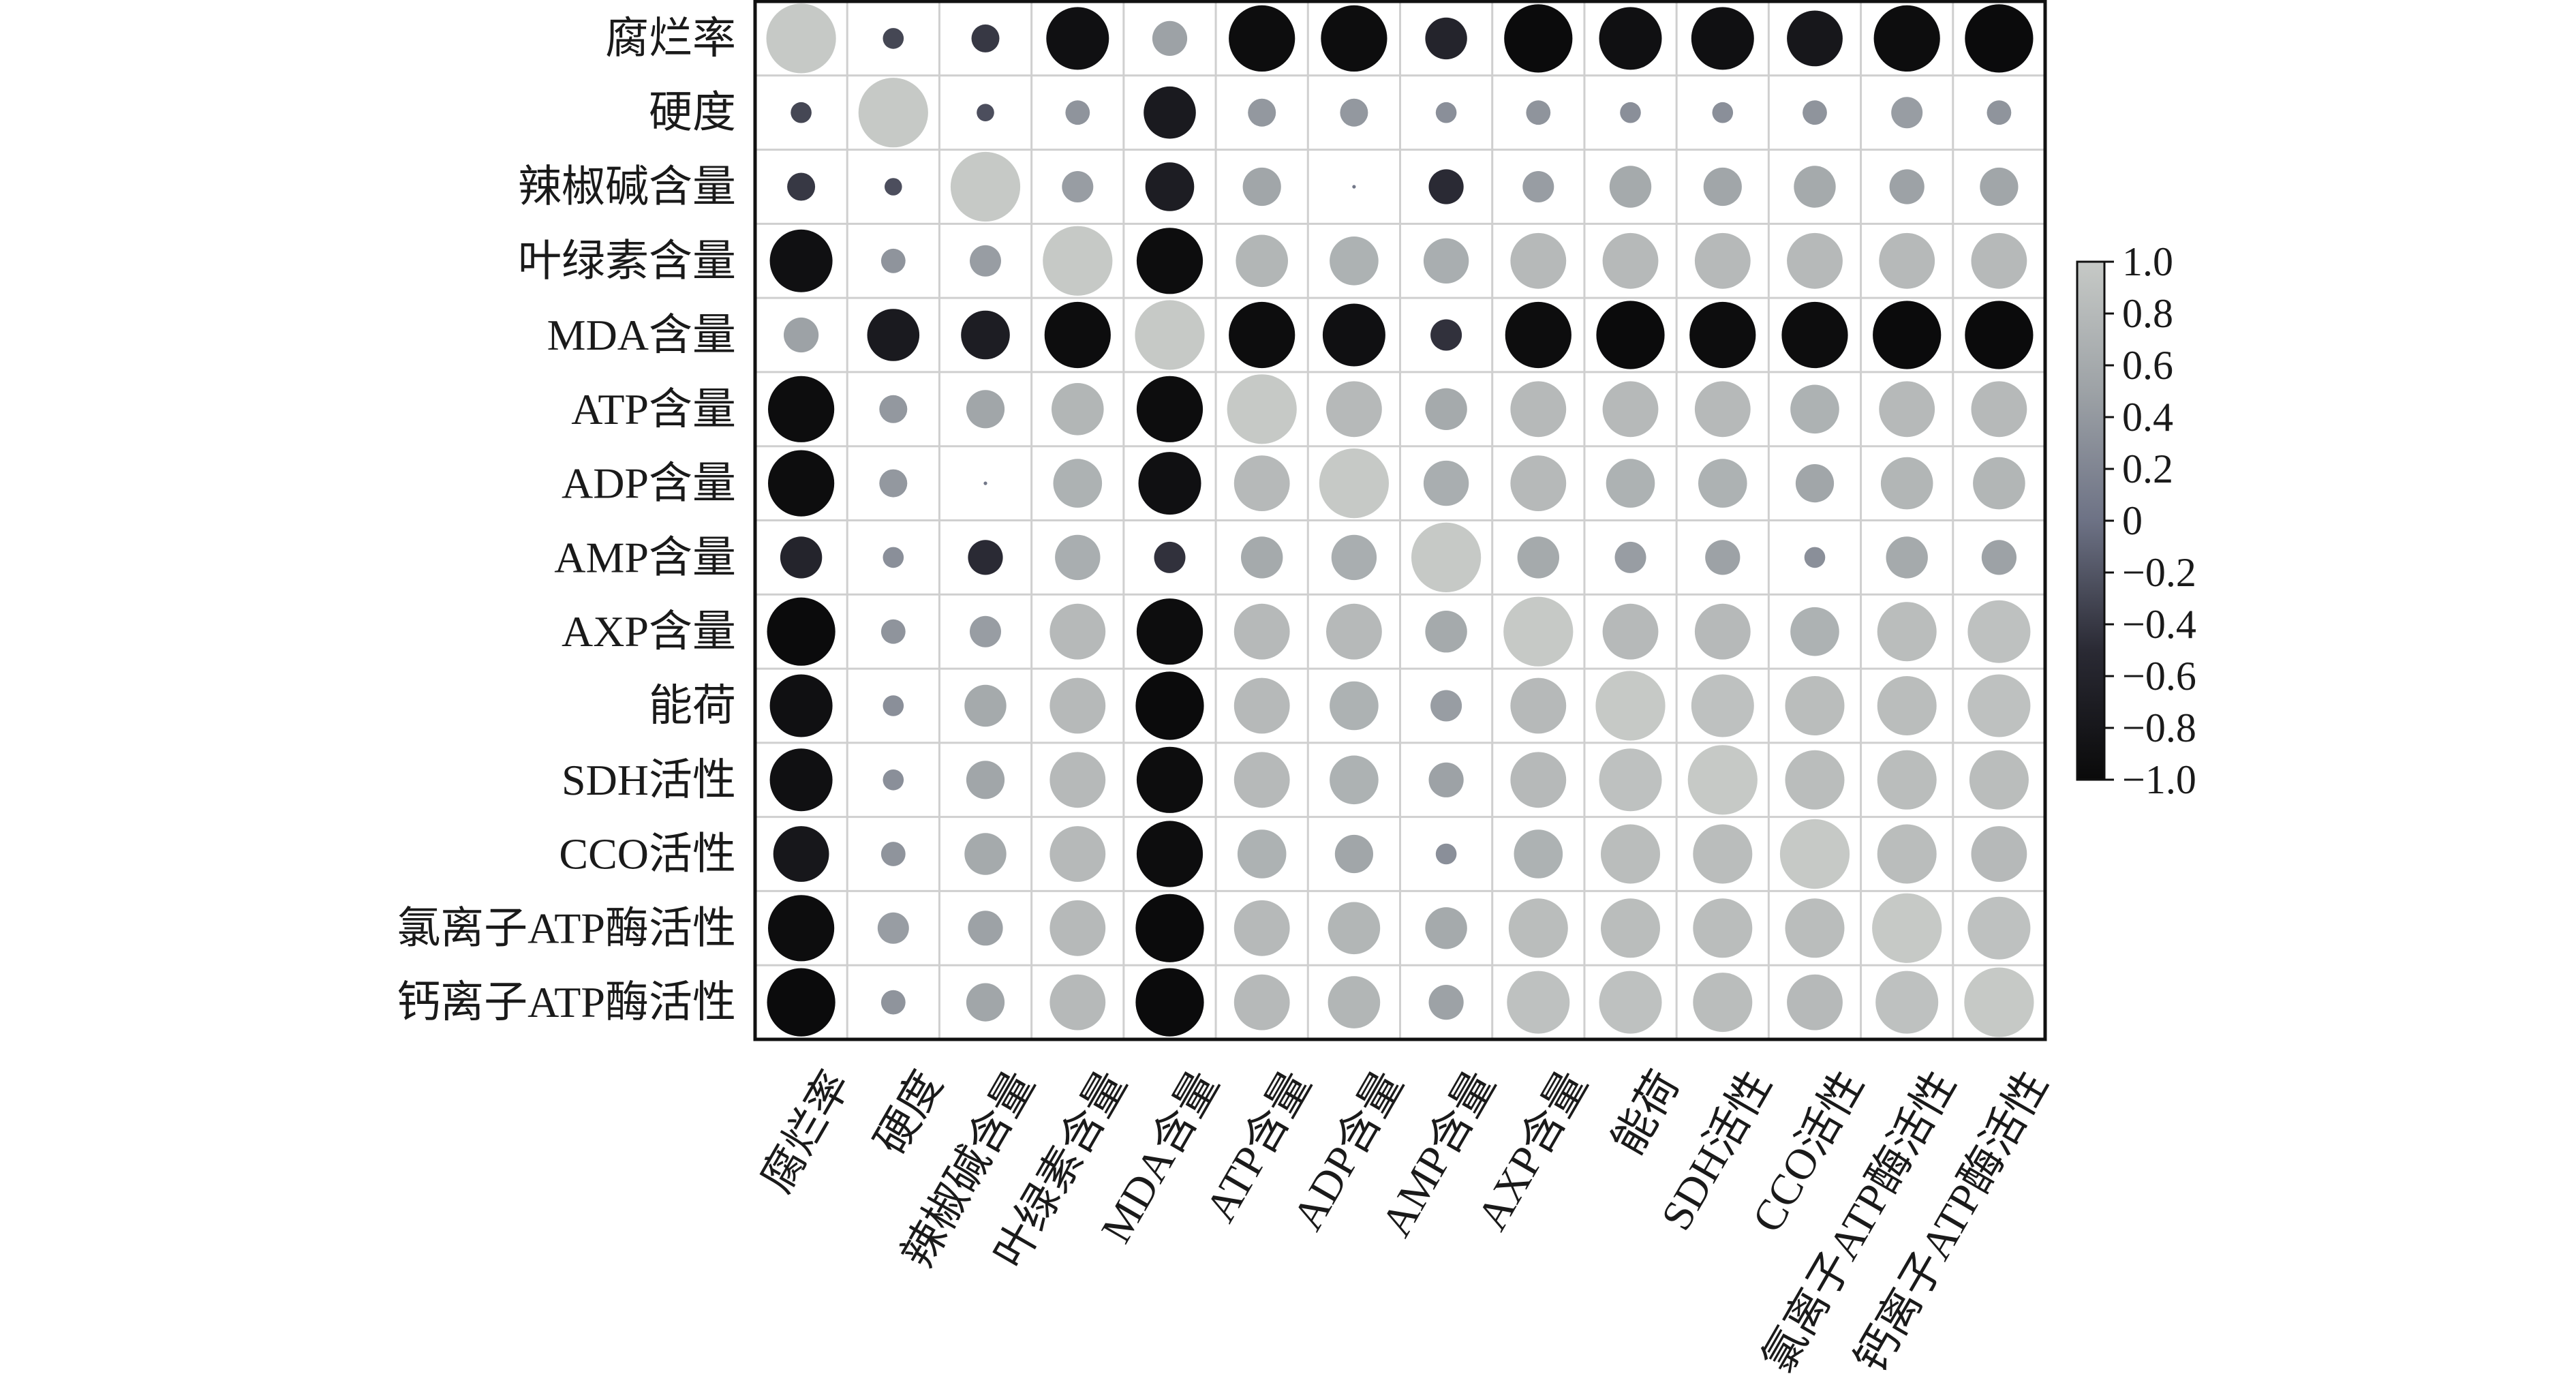  I want to click on row-label: ADP含量, so click(649, 484).